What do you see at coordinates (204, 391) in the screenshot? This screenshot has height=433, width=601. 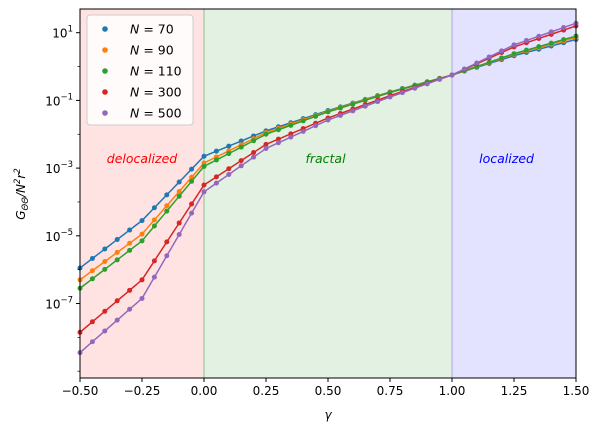 I see `x-tick-label: 0.00` at bounding box center [204, 391].